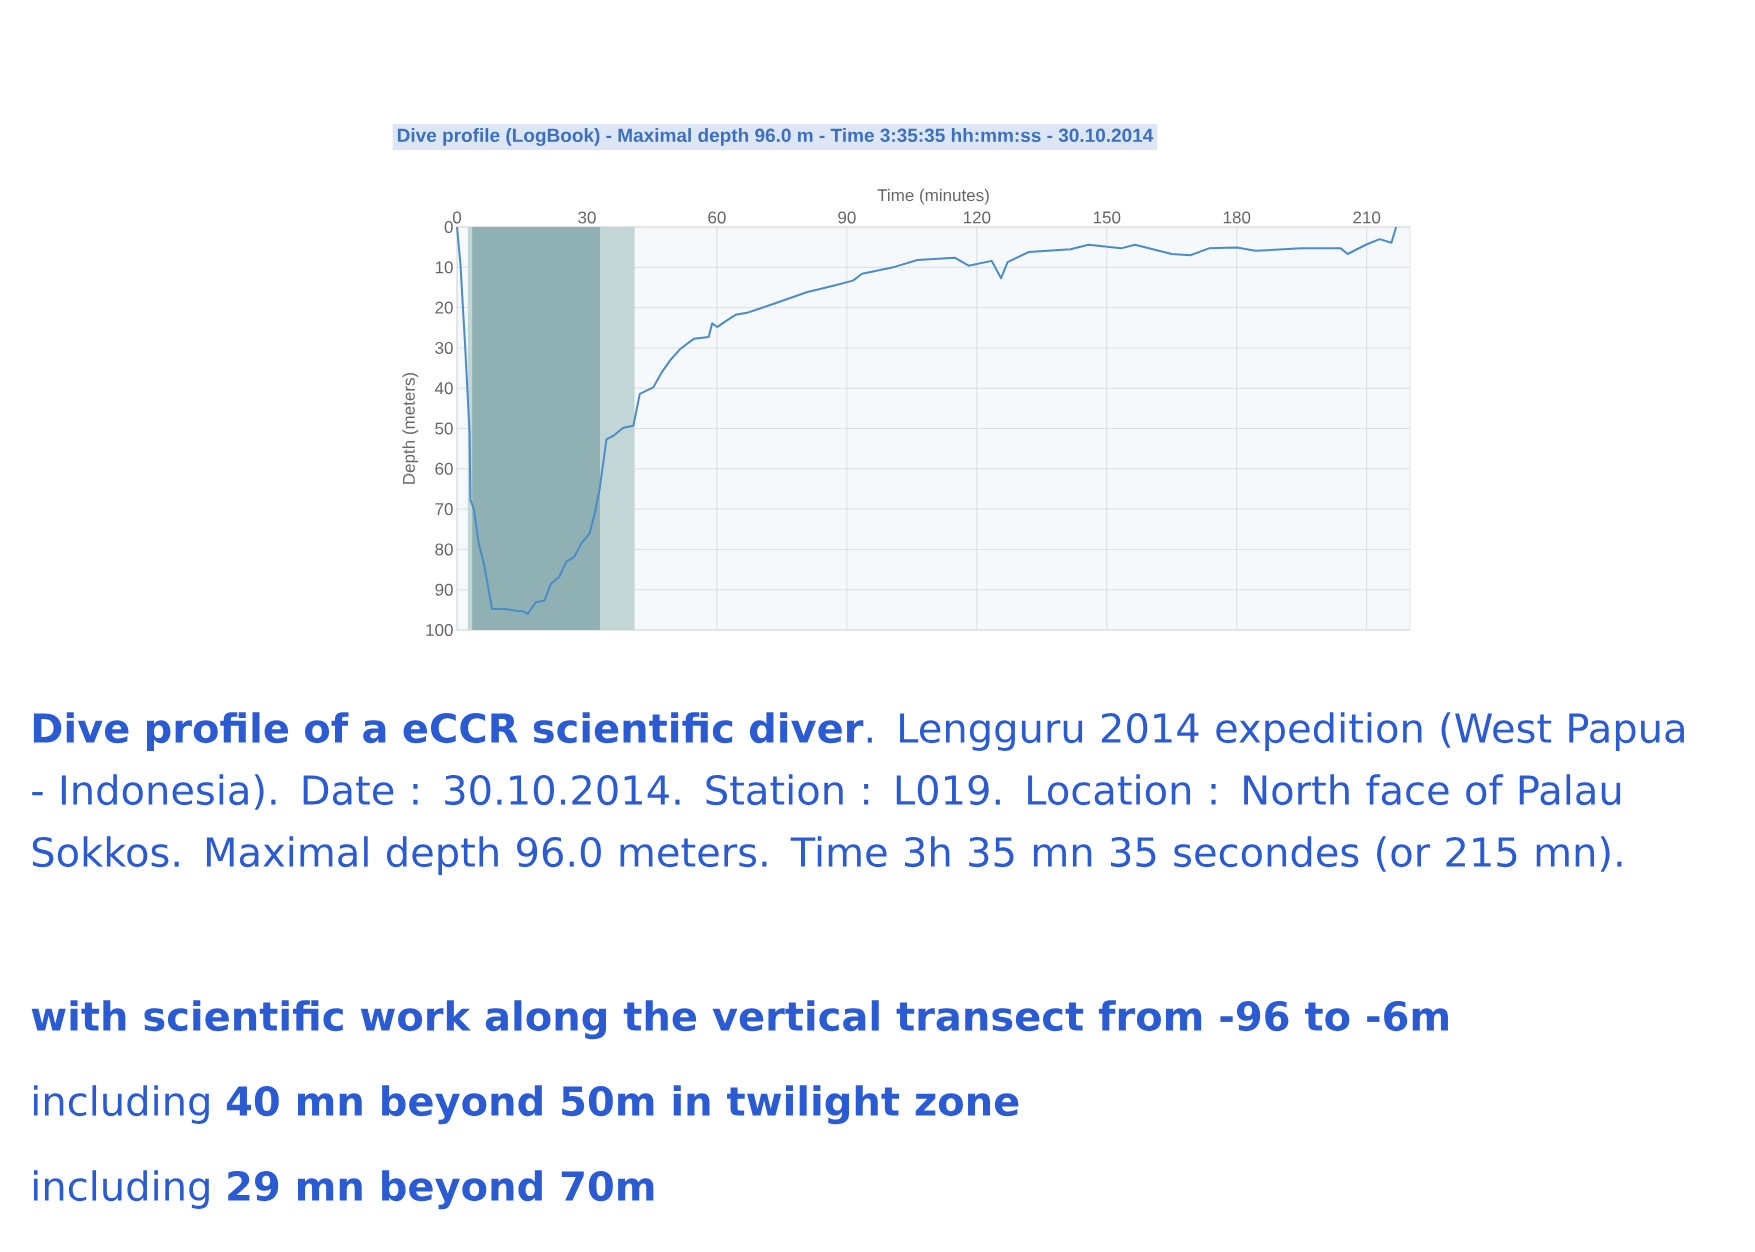  Describe the element at coordinates (457, 217) in the screenshot. I see `x-tick-label: 0` at that location.